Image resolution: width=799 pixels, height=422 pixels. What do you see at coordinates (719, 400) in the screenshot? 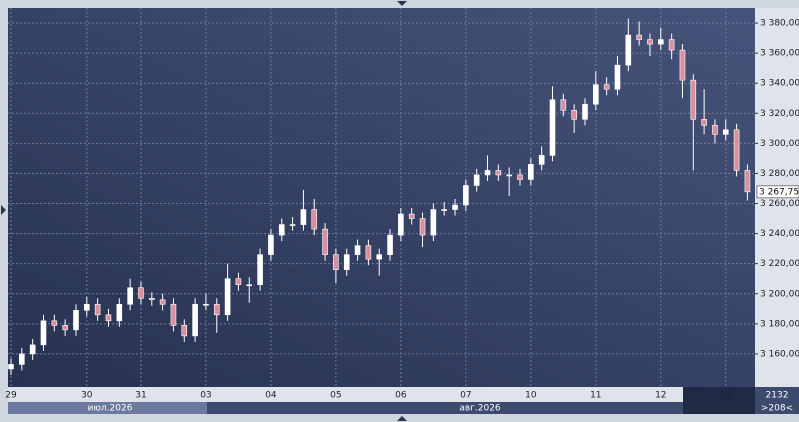
I see `selection-band` at bounding box center [719, 400].